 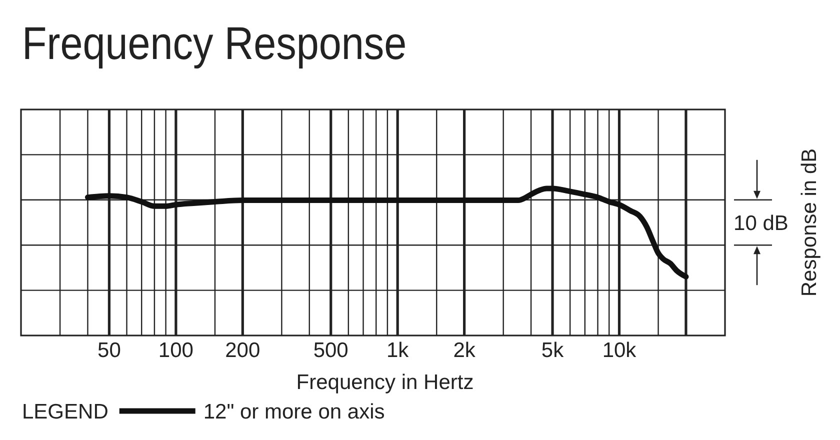 I want to click on legend-title: LEGEND, so click(x=65, y=412).